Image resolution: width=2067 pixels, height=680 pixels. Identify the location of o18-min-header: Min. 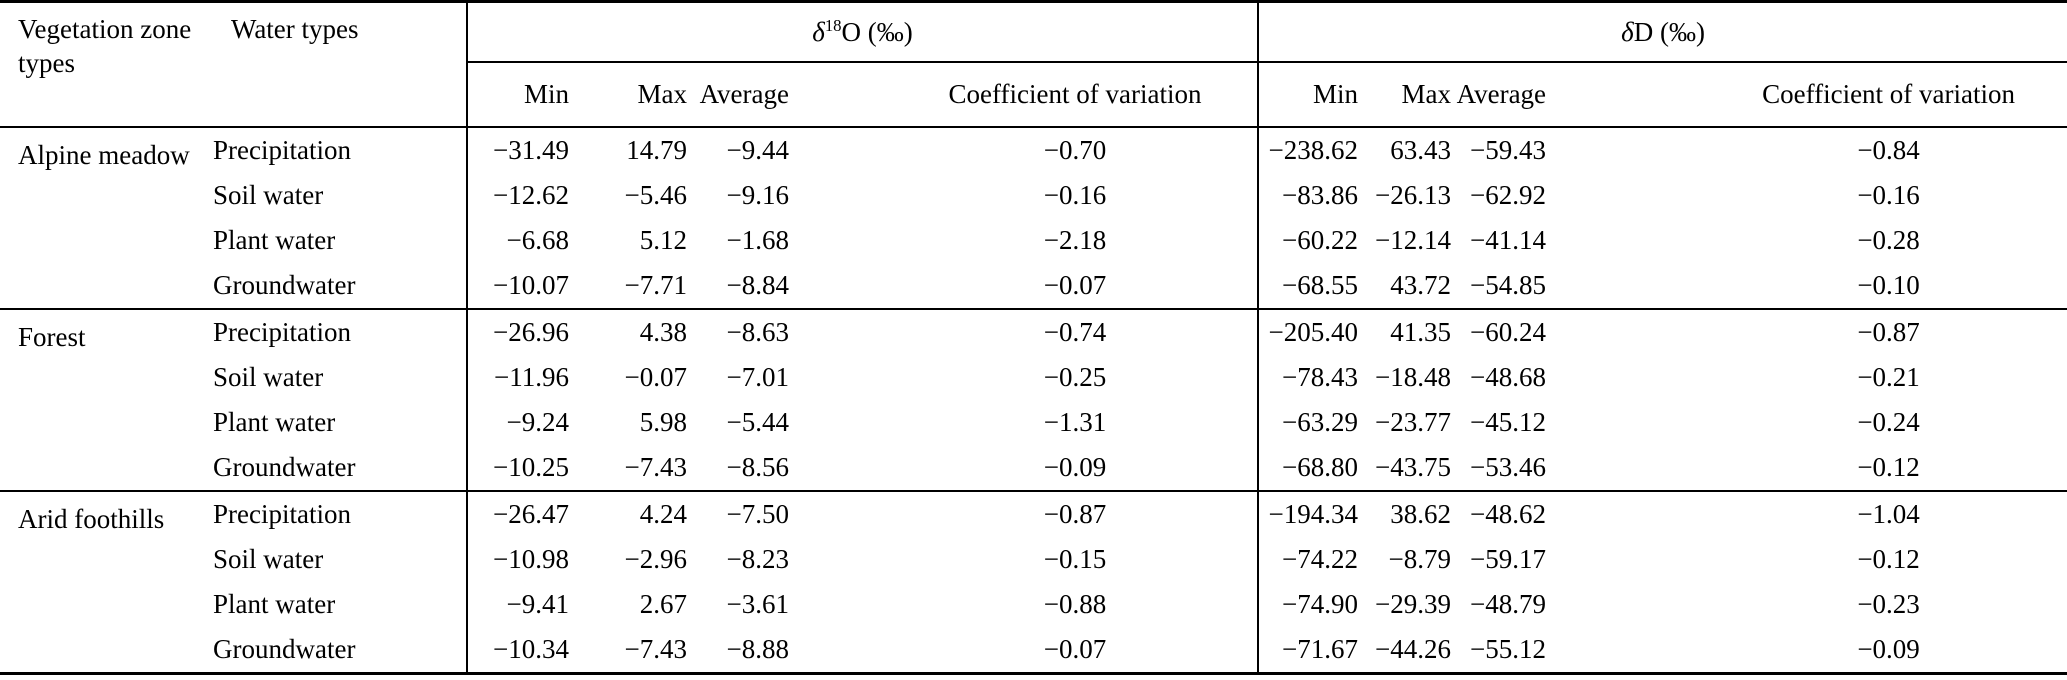
(519, 95).